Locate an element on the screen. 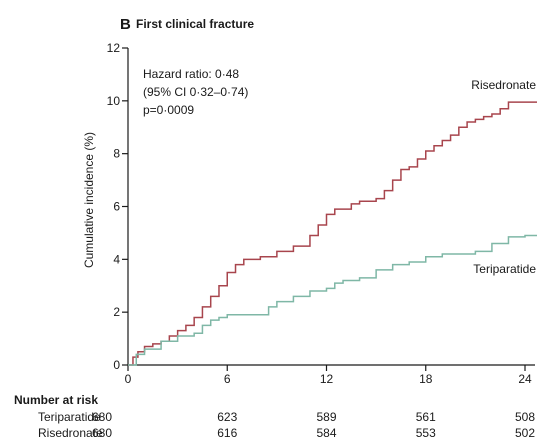 The width and height of the screenshot is (550, 445). risk-row-name: Risedronate is located at coordinates (70, 433).